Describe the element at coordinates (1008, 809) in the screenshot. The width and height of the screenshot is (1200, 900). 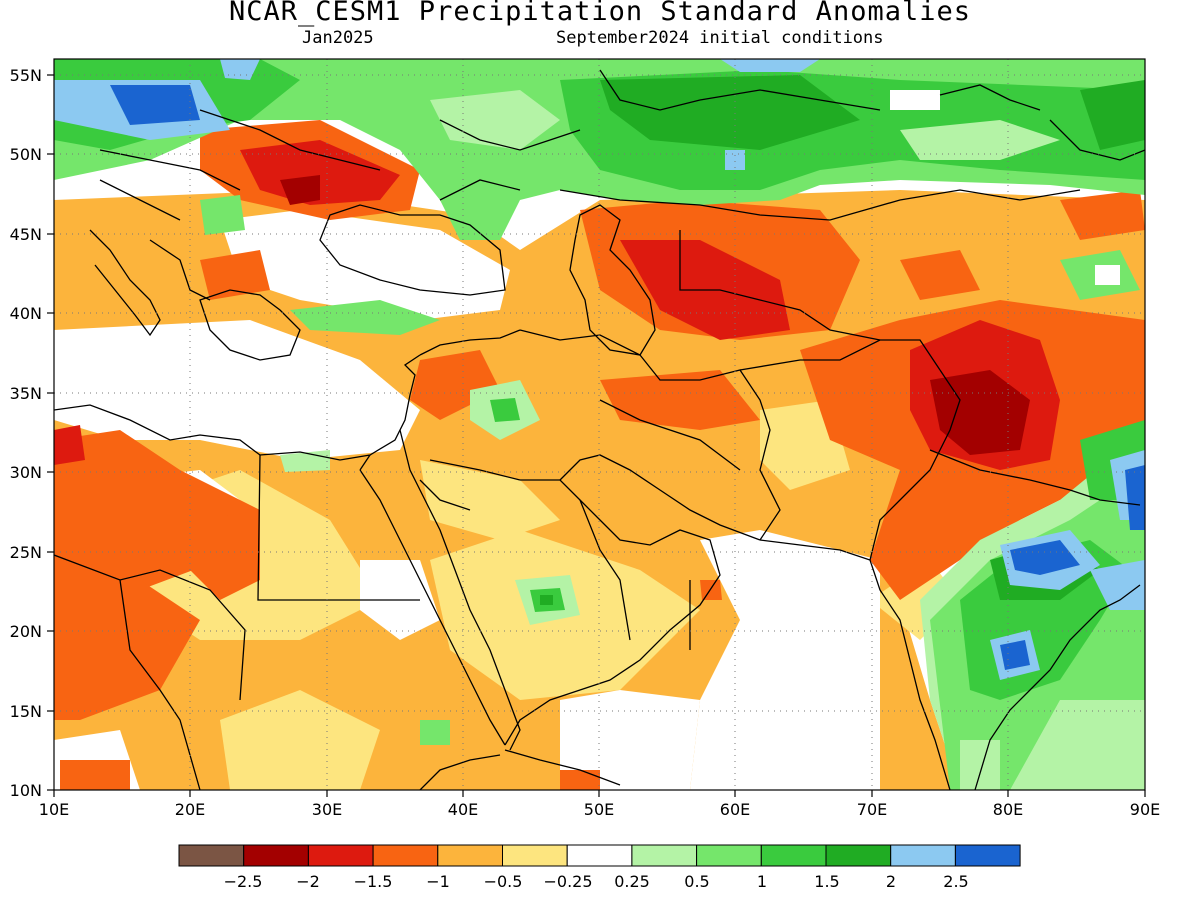
I see `lon-label: 80E` at that location.